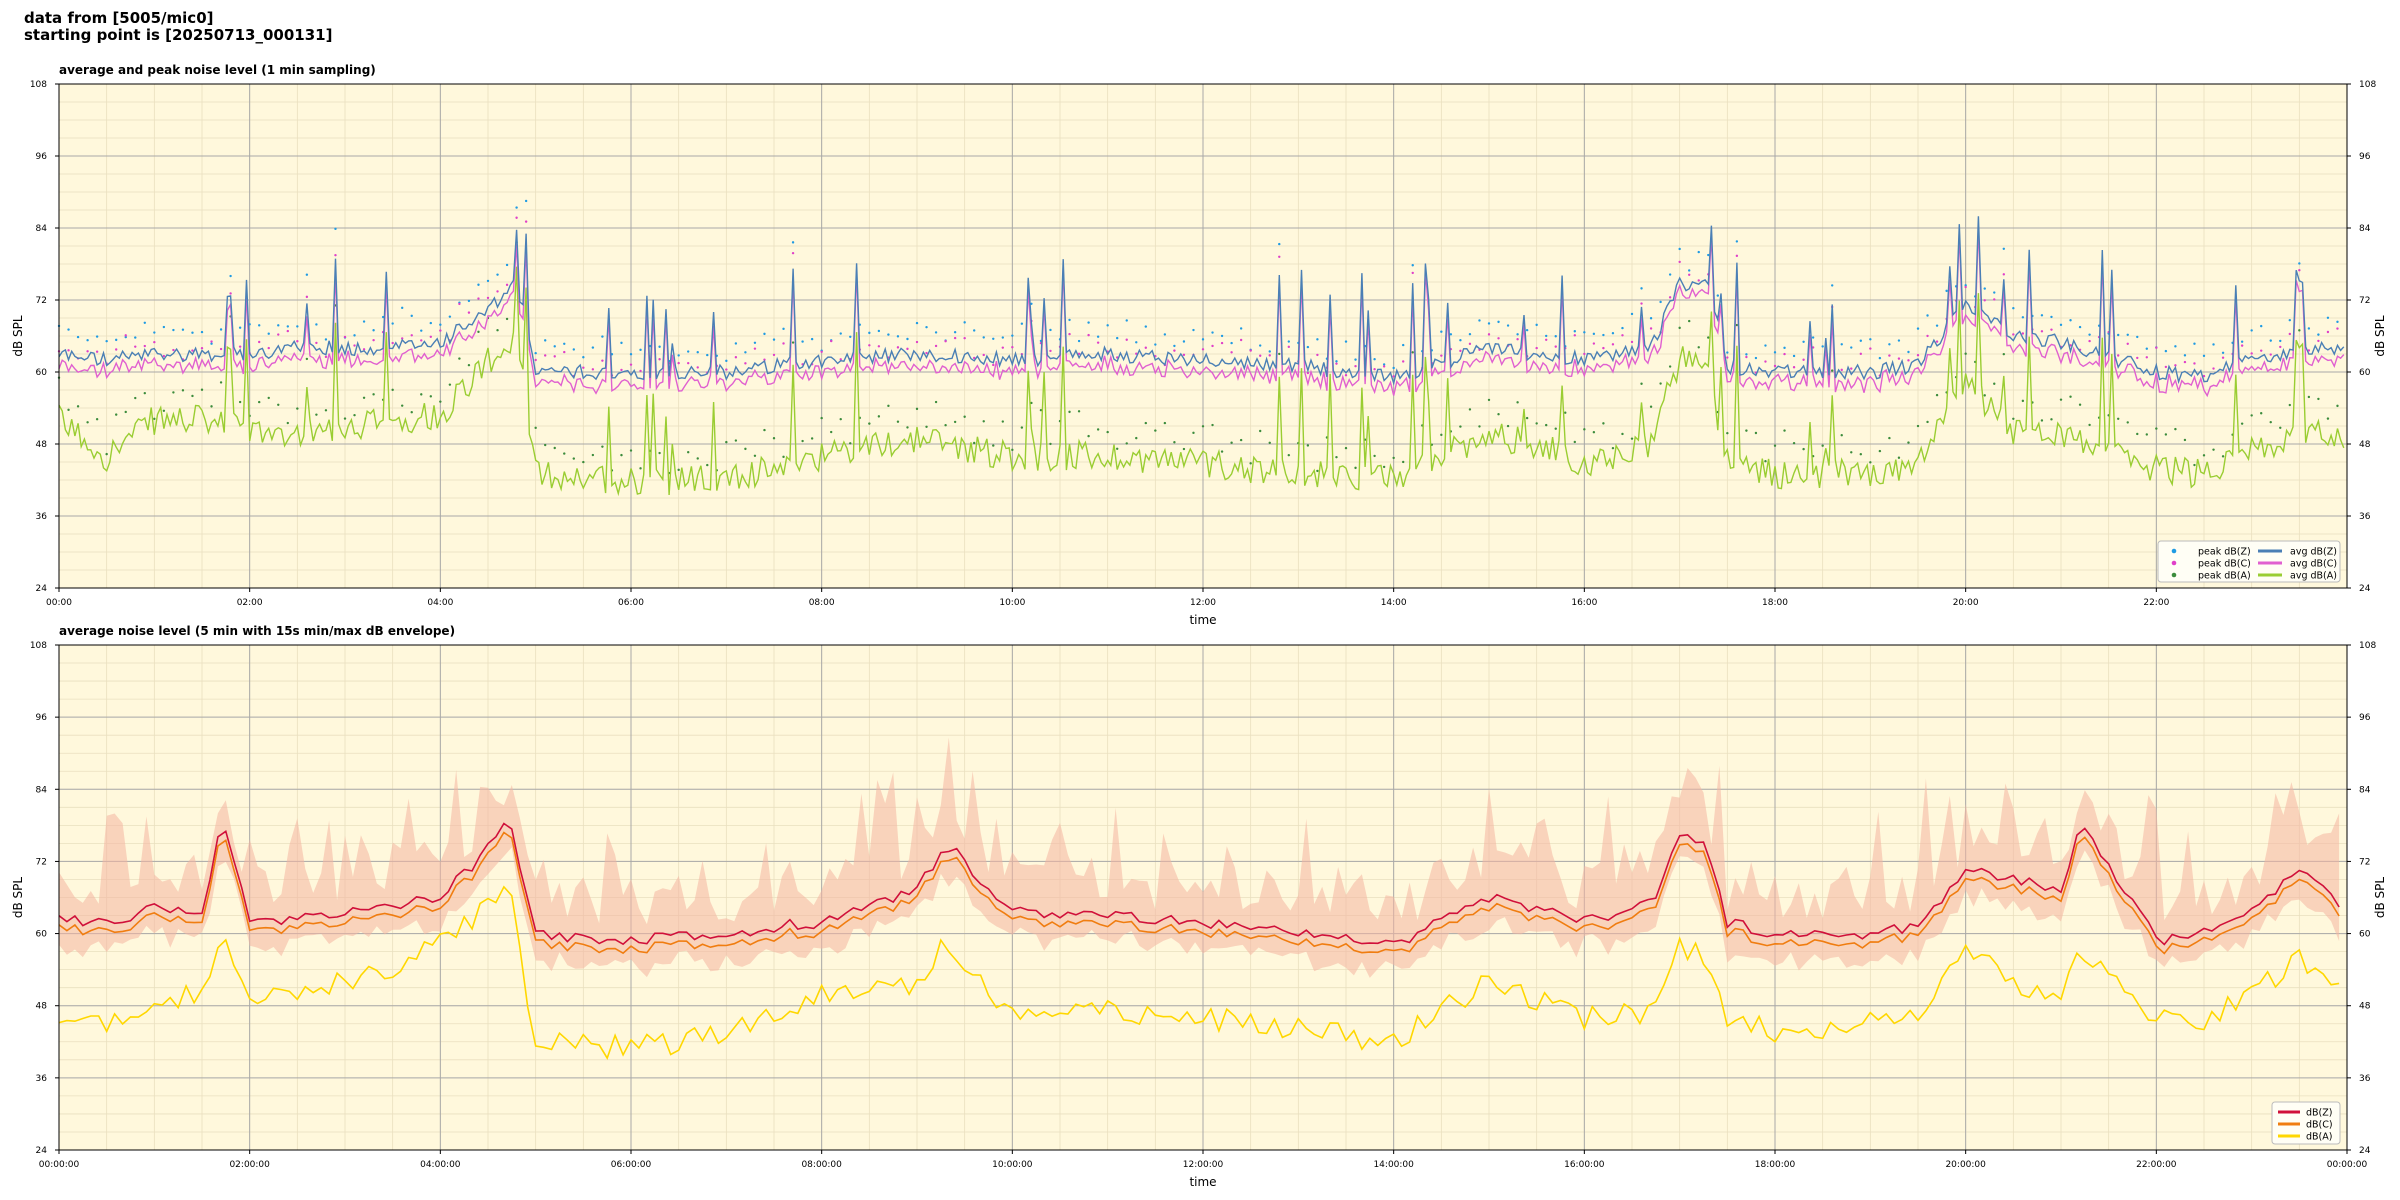 The height and width of the screenshot is (1200, 2400). I want to click on y-tick-label: 24, so click(2365, 589).